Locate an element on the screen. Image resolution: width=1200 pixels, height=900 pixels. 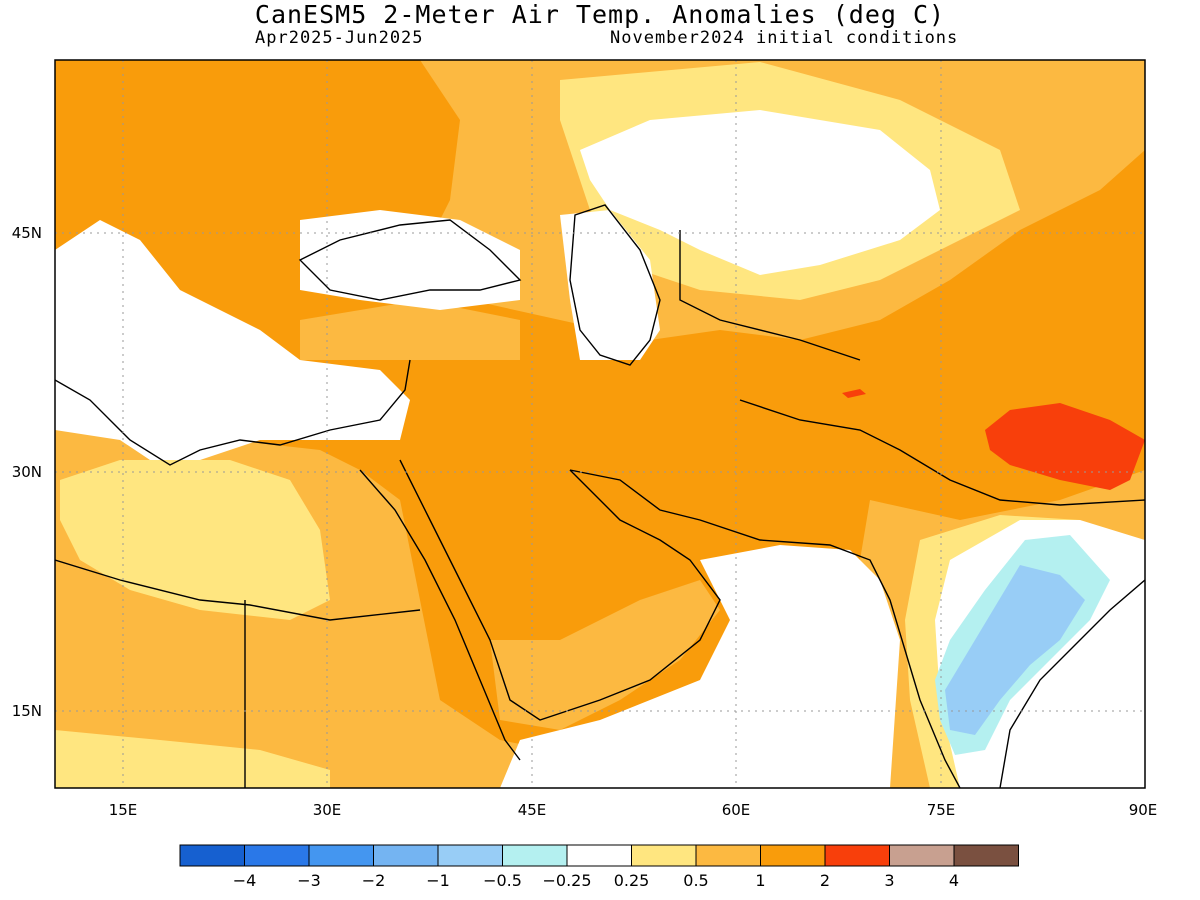
caspian-coast is located at coordinates (615, 285).